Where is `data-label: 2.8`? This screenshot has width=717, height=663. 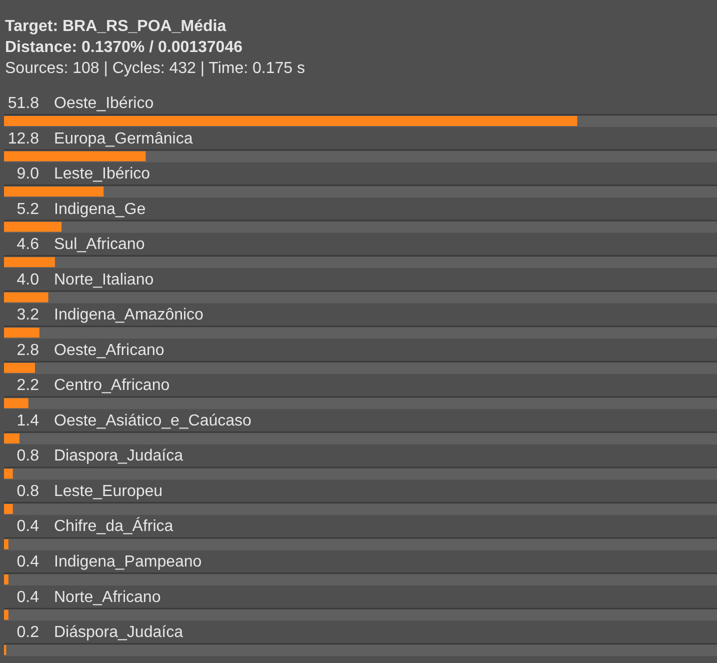
data-label: 2.8 is located at coordinates (28, 350).